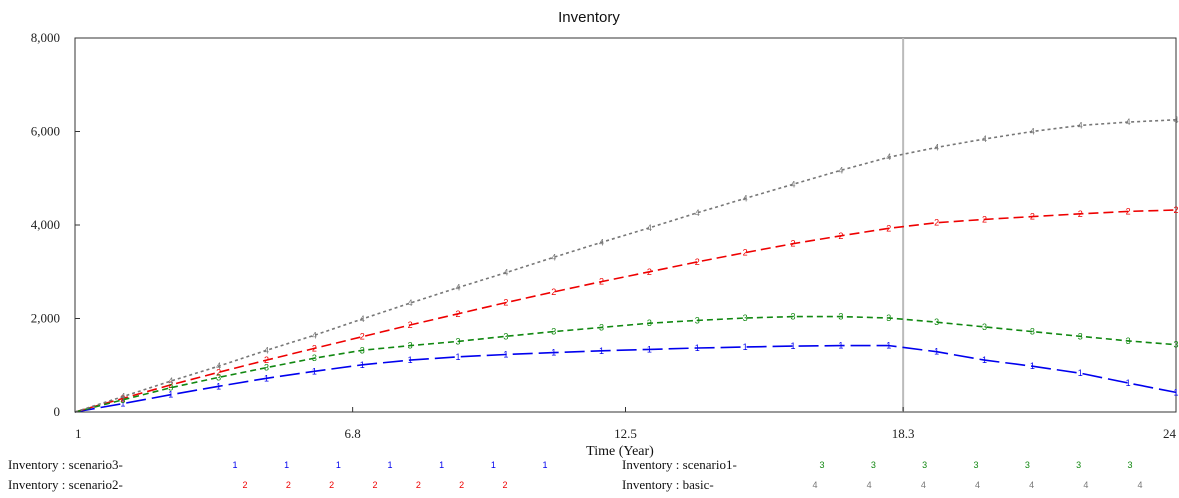 The width and height of the screenshot is (1179, 498). I want to click on series-1: 1 1 1 1 1 1 1 1 1 1 1 1 1 1 1 1 1 1 1 1 1 1 1, so click(626, 377).